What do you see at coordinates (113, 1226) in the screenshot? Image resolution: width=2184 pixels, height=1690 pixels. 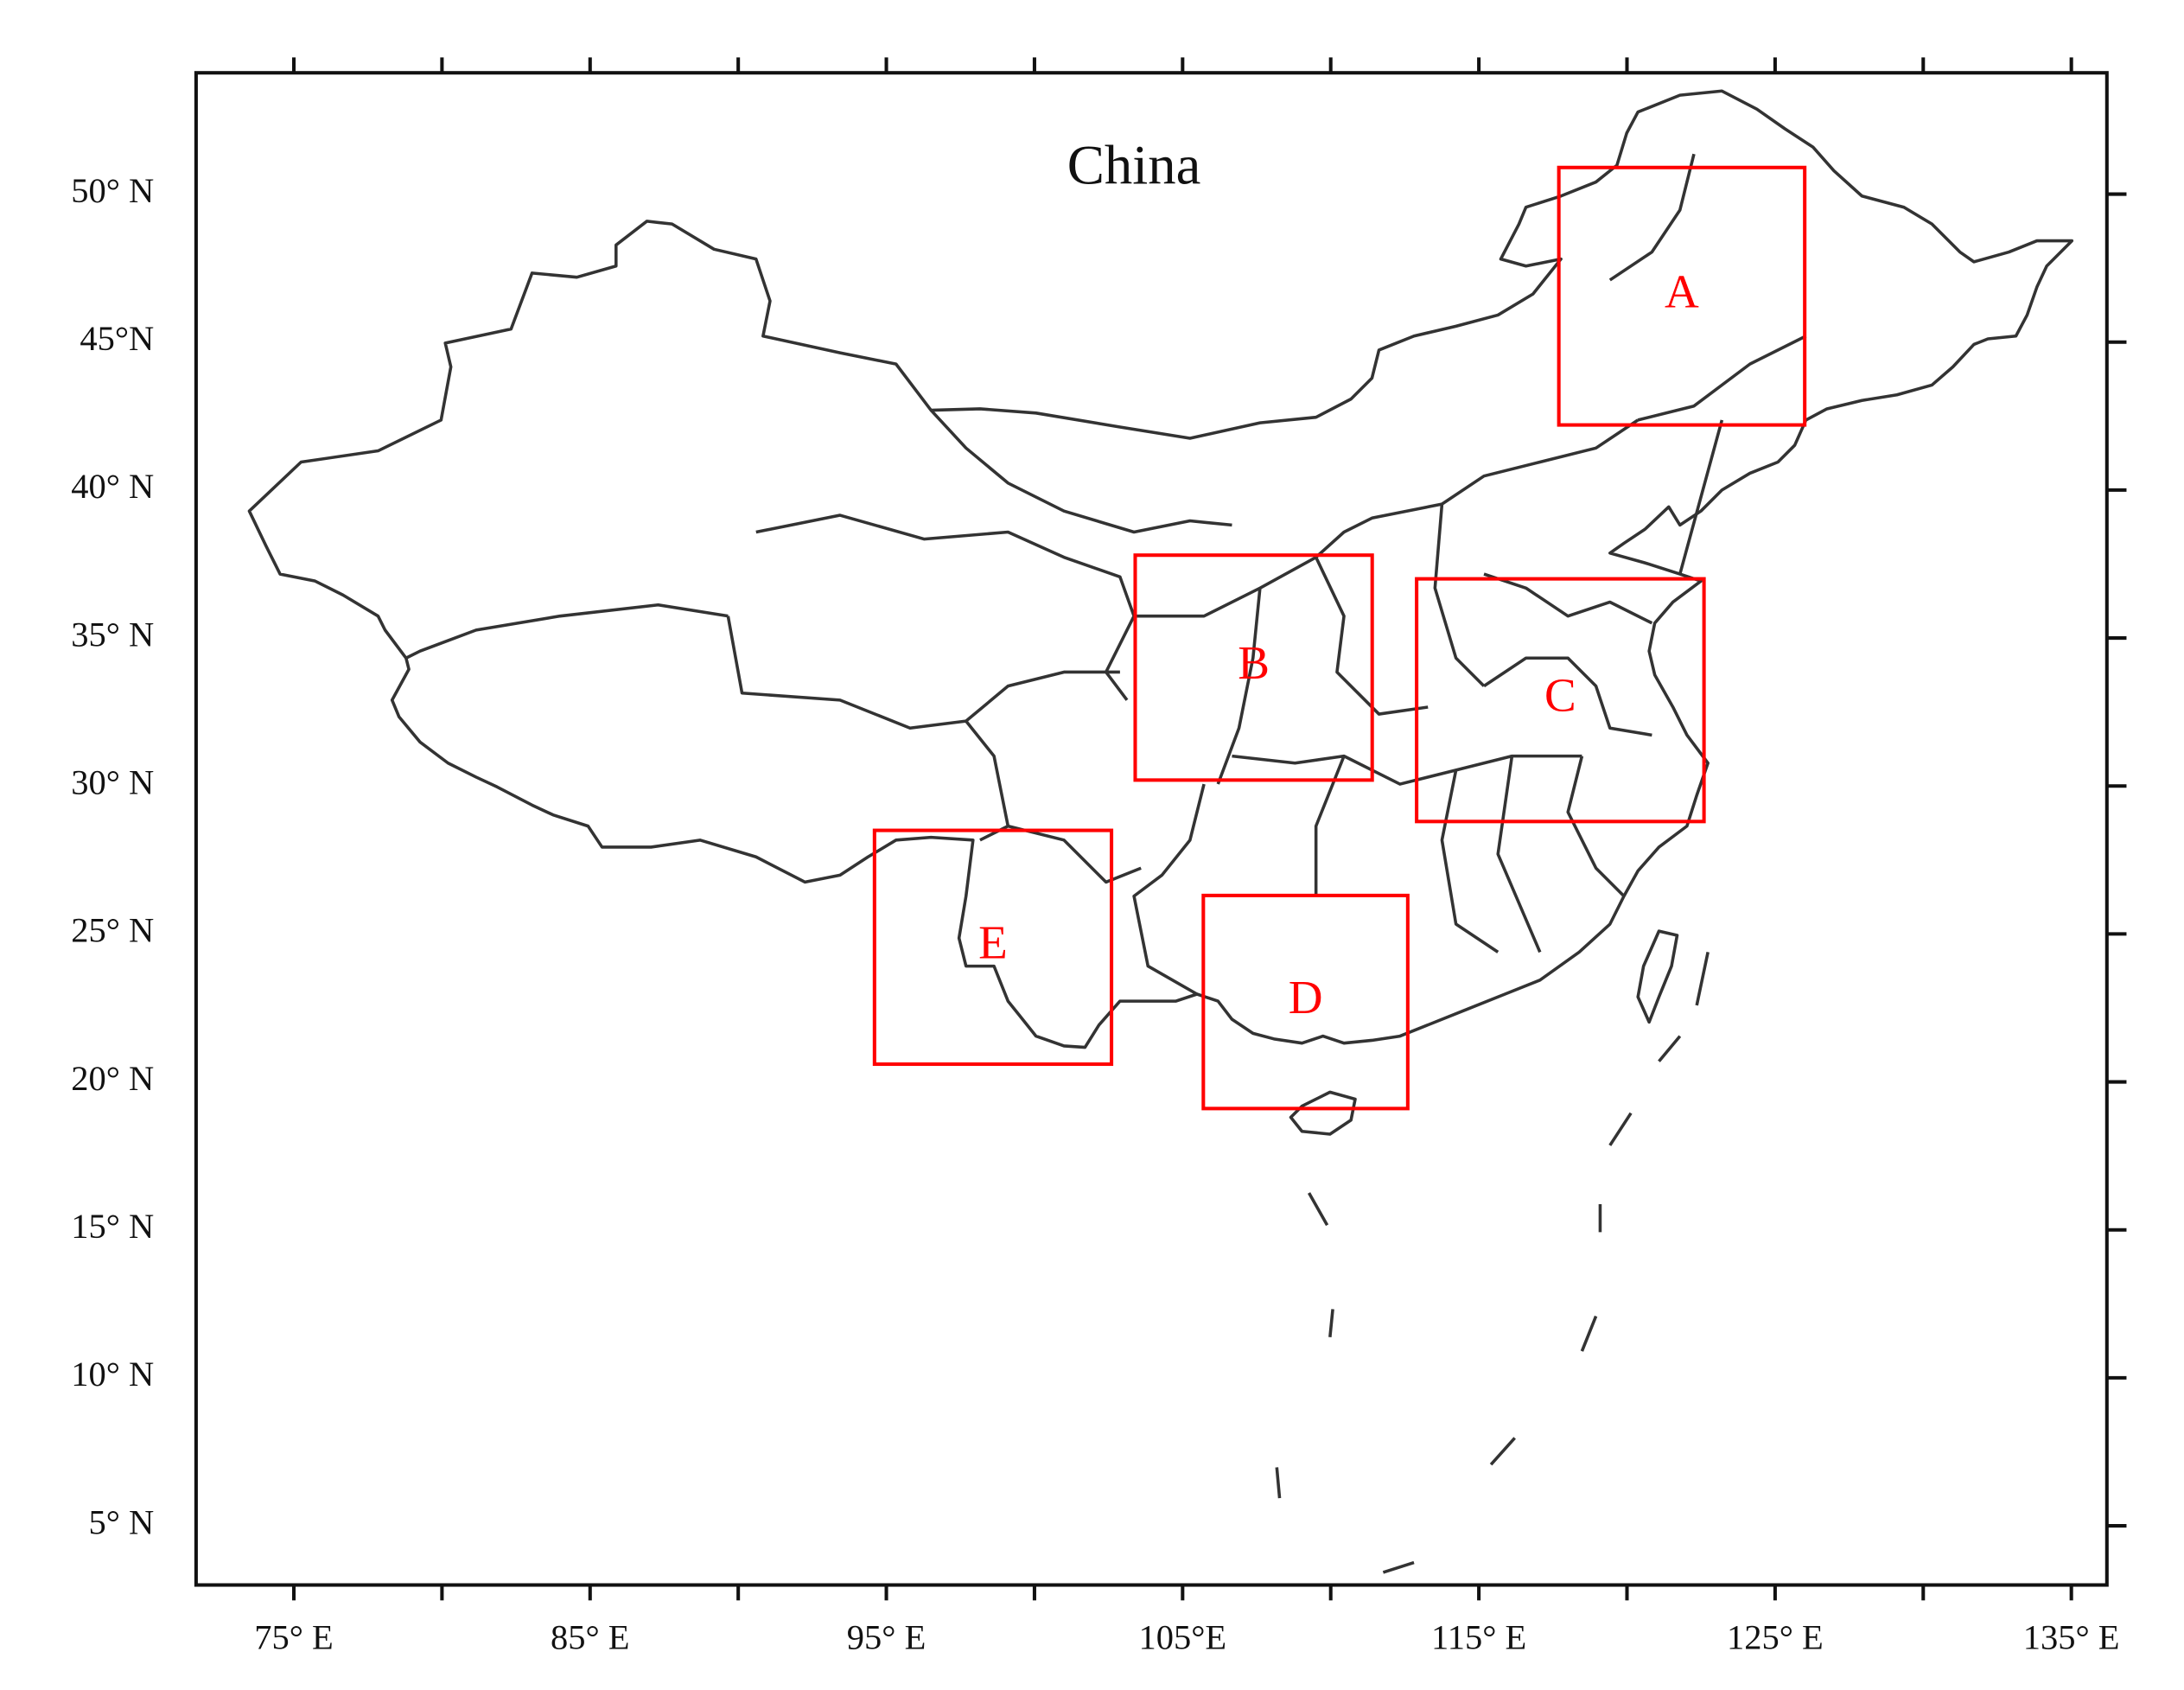 I see `y-tick-label: 15° N` at bounding box center [113, 1226].